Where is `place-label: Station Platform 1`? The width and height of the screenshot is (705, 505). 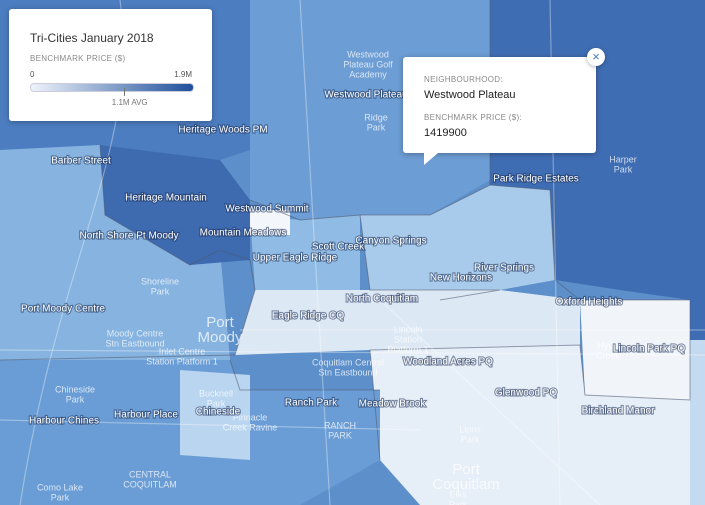 place-label: Station Platform 1 is located at coordinates (182, 361).